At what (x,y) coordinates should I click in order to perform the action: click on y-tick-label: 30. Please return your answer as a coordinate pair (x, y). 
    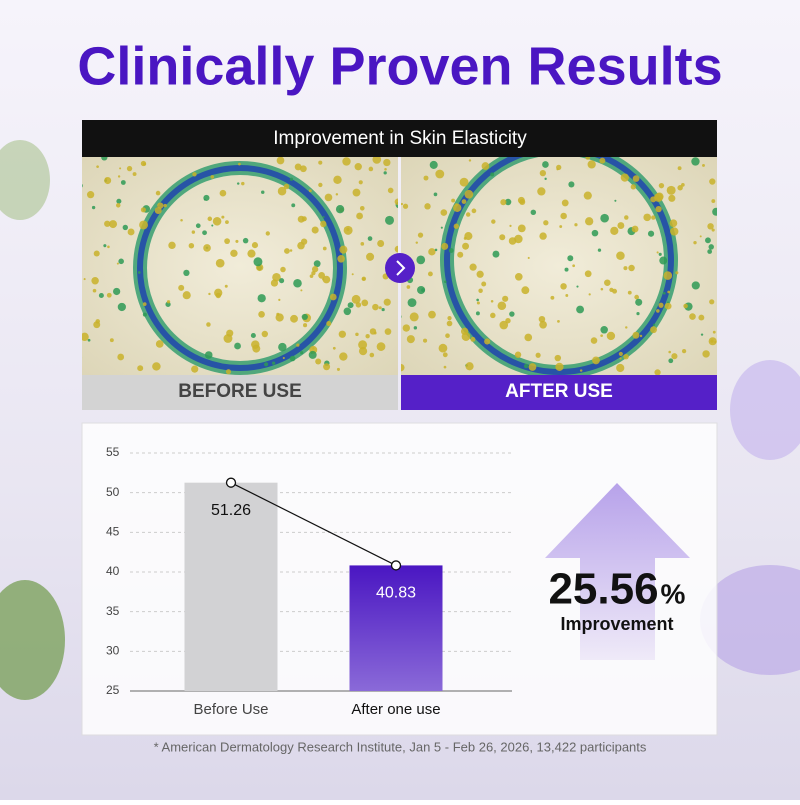
    Looking at the image, I should click on (113, 651).